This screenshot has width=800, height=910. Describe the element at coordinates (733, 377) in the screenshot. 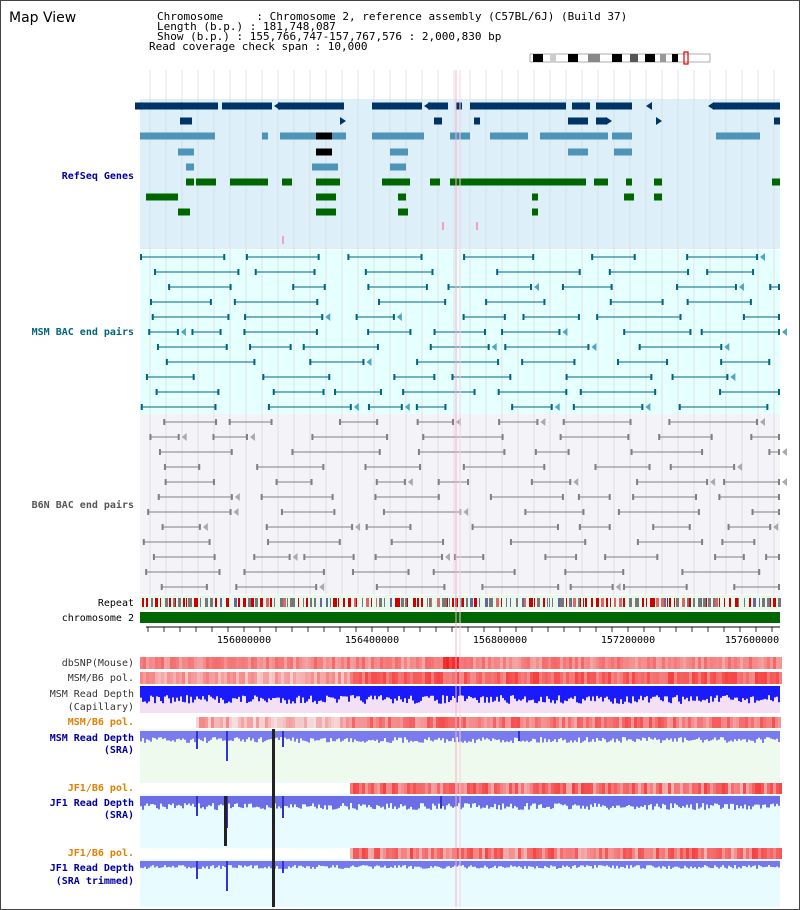

I see `bac-end-arrow` at that location.